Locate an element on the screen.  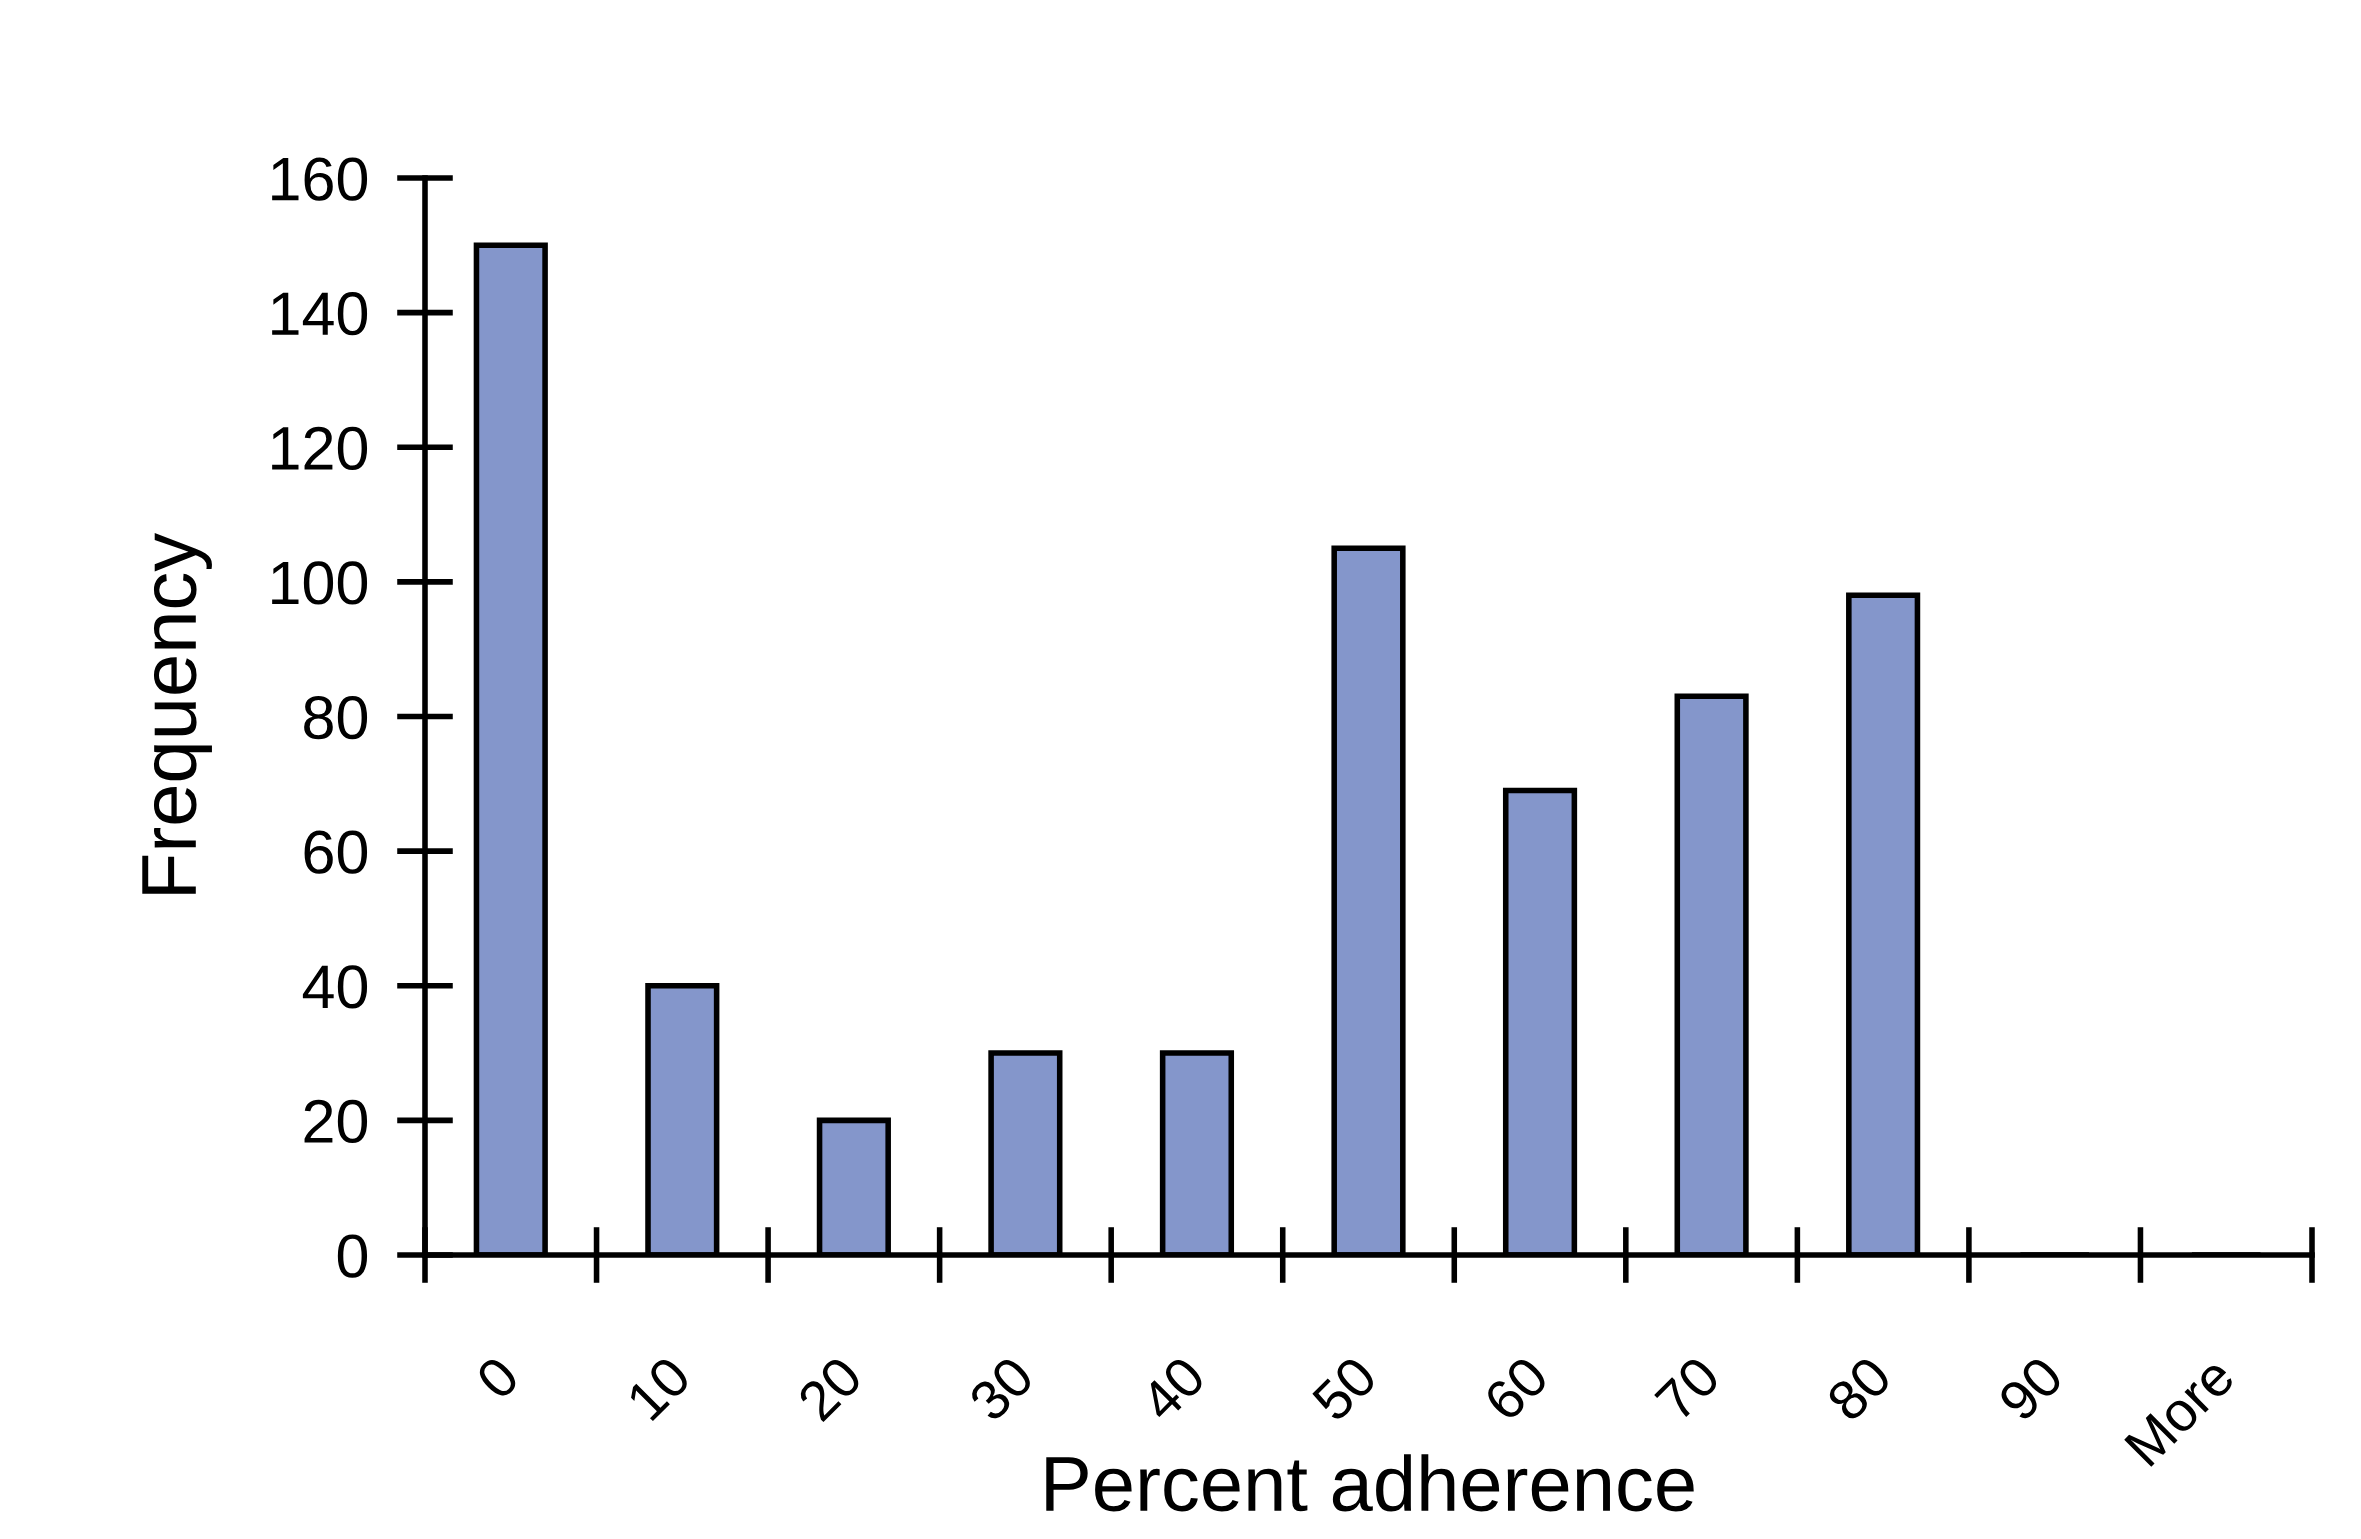
x-tick-label: 20 is located at coordinates (830, 1388).